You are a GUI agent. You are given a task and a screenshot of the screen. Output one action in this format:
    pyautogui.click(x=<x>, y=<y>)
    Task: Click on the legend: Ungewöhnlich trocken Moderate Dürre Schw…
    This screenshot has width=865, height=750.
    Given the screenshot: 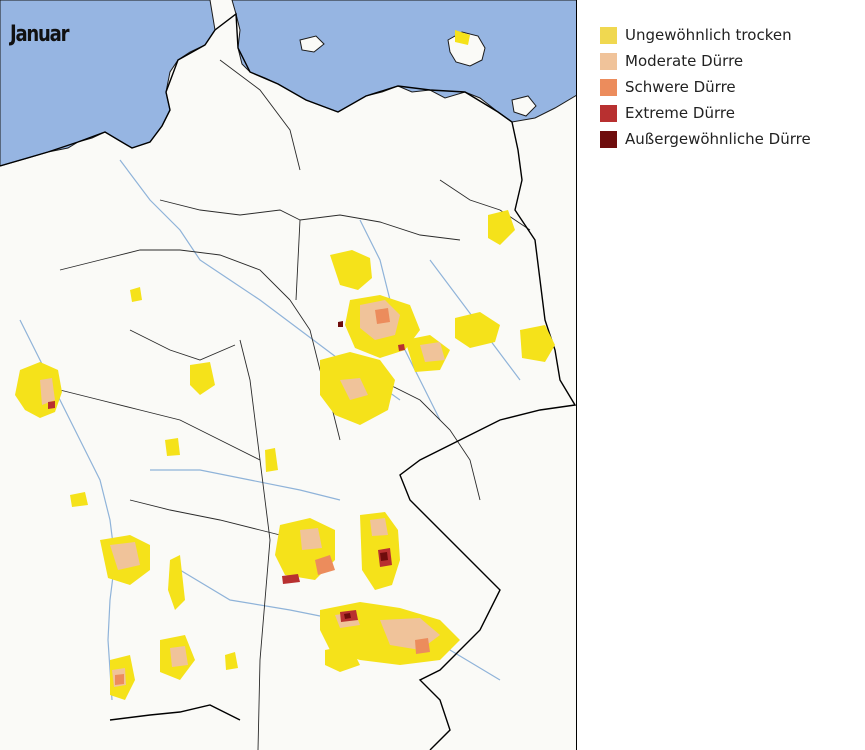 What is the action you would take?
    pyautogui.click(x=705, y=87)
    